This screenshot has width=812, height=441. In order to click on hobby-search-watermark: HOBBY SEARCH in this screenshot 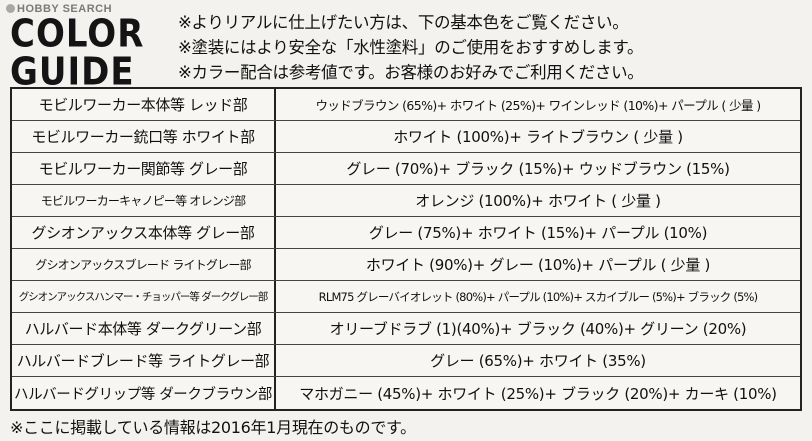, I will do `click(59, 9)`.